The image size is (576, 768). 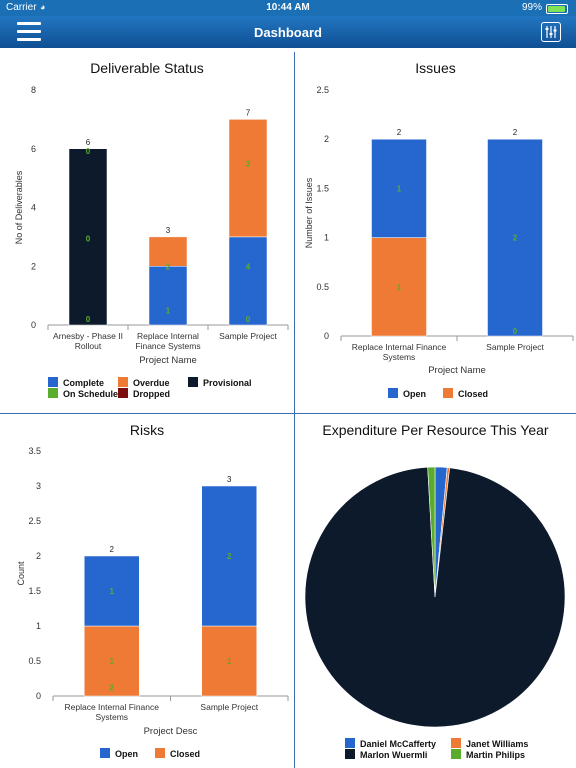 I want to click on x-tick-label: Finance Systems, so click(x=167, y=346).